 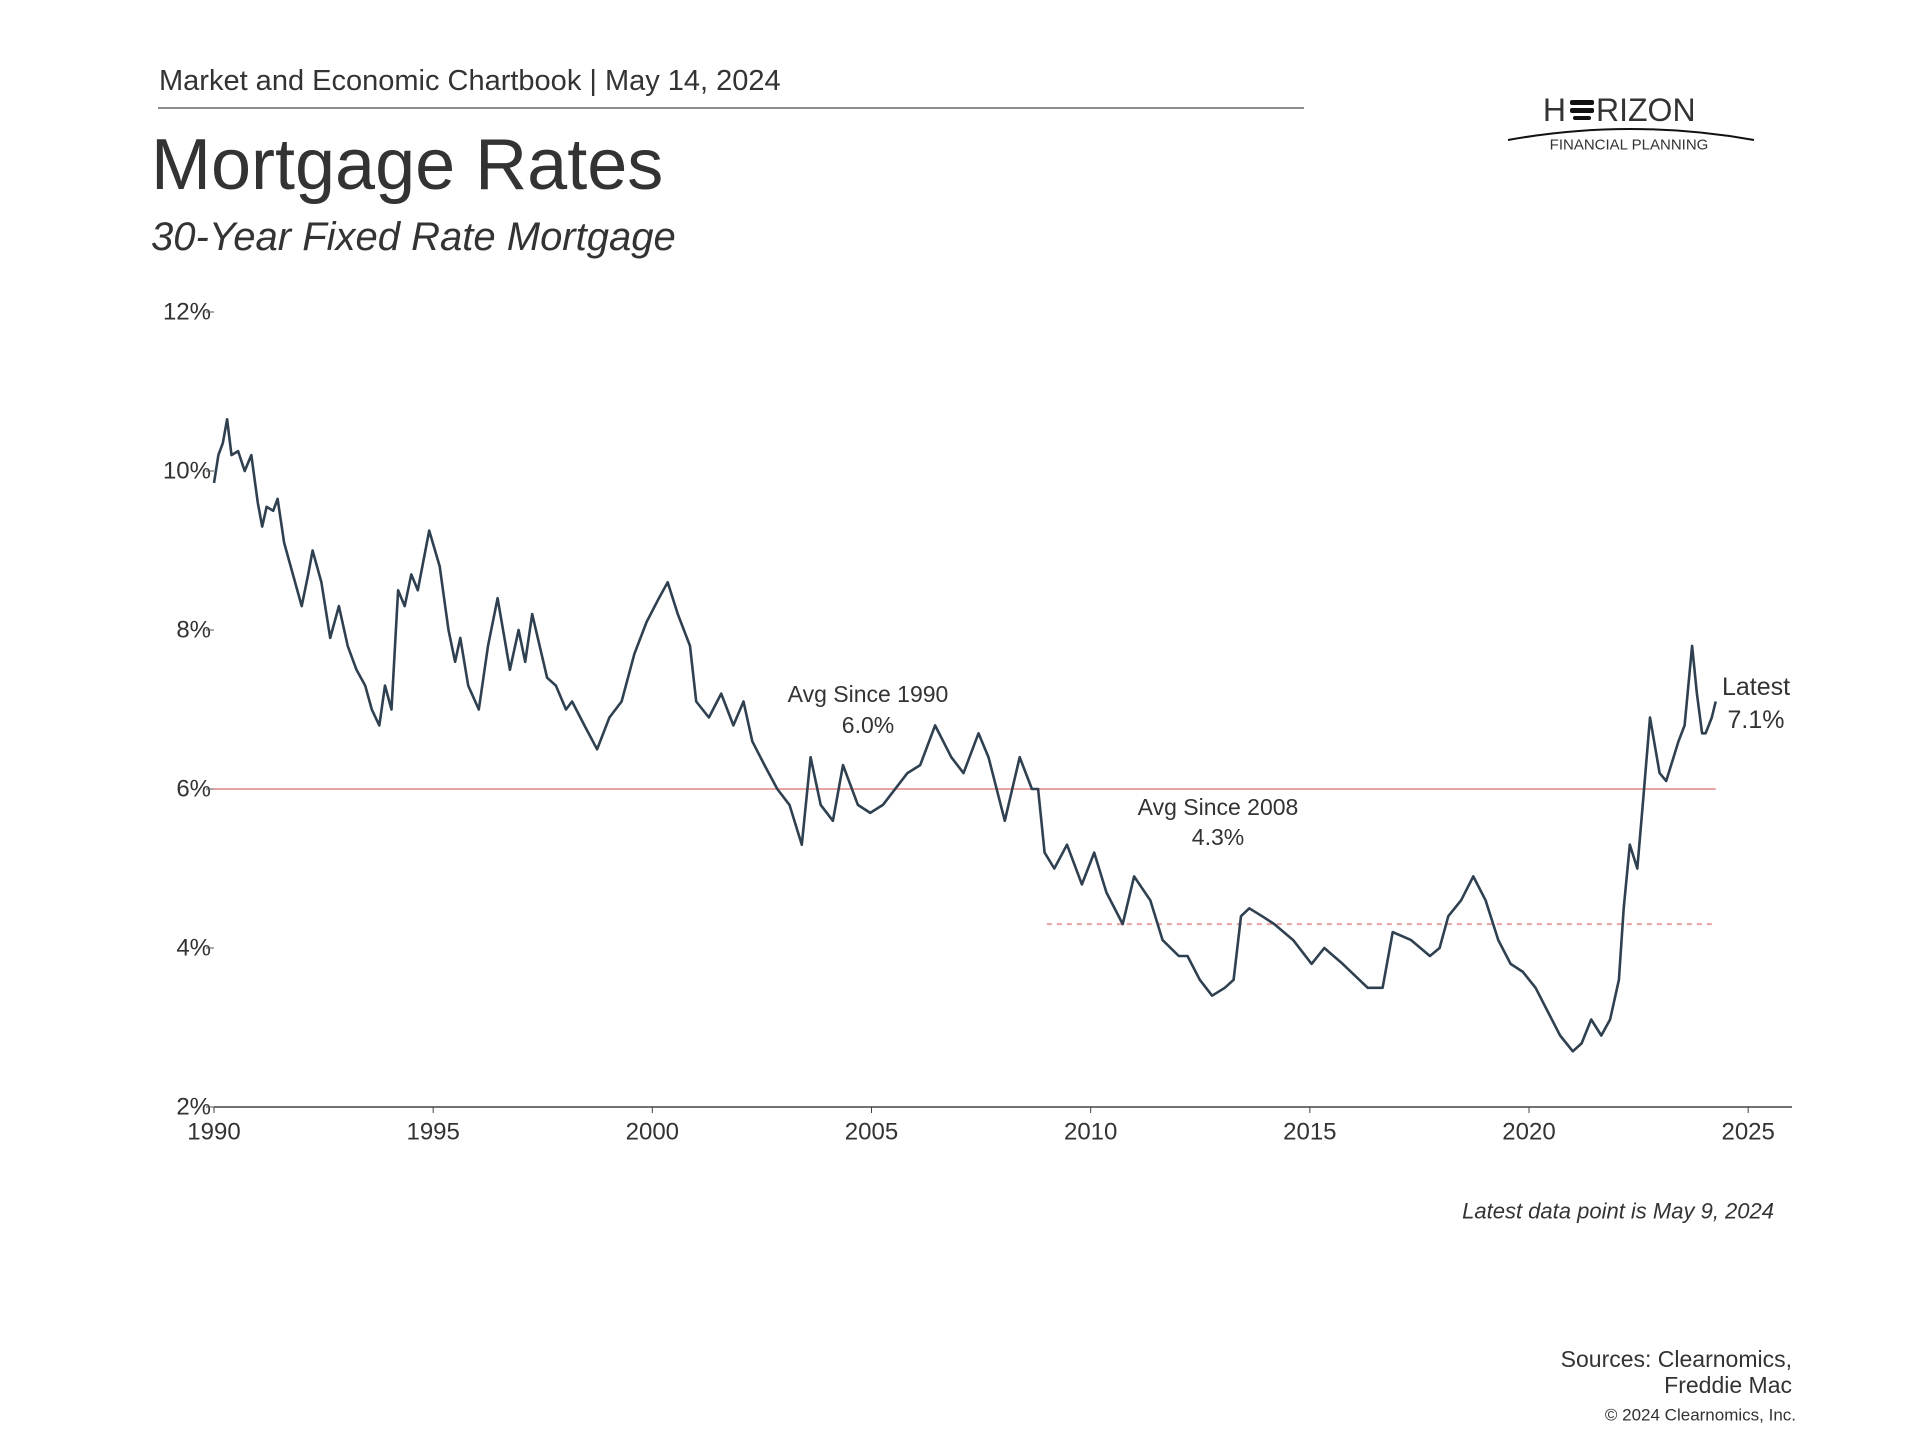 What do you see at coordinates (187, 471) in the screenshot?
I see `y-tick-label: 10%` at bounding box center [187, 471].